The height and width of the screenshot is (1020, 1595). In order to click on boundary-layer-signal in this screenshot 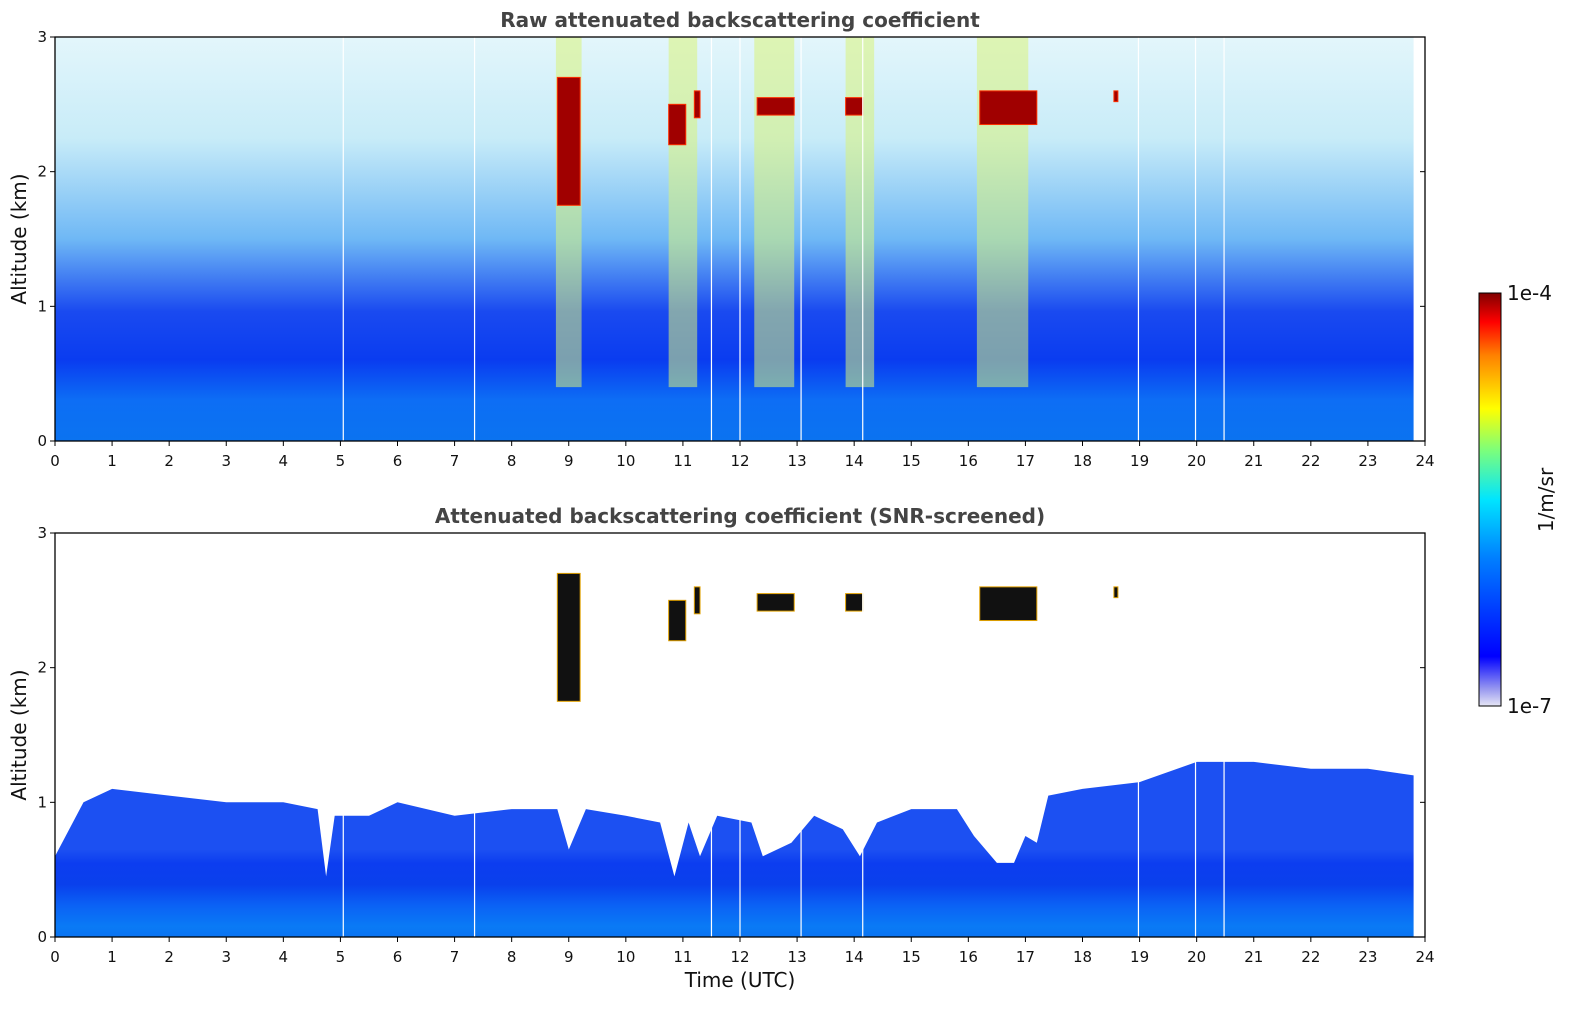, I will do `click(734, 849)`.